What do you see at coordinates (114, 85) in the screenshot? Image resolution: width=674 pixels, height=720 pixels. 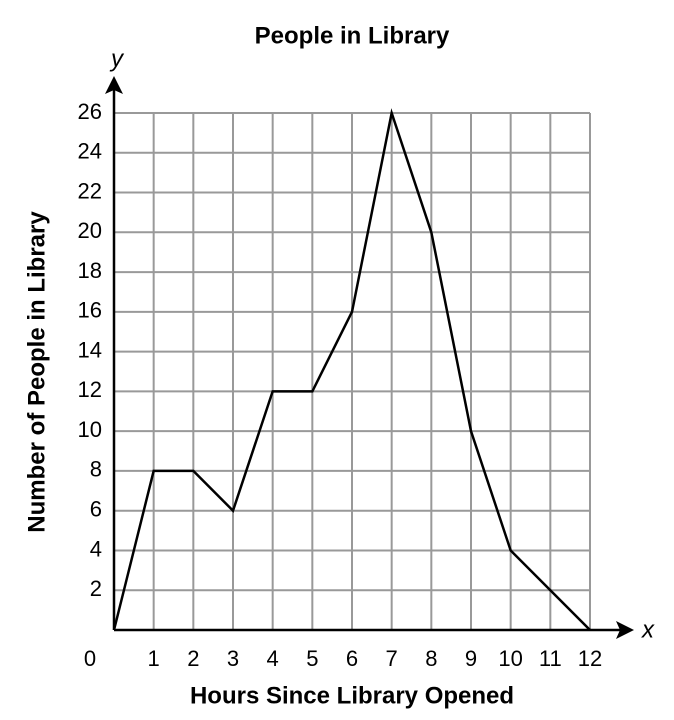 I see `y-axis-arrow` at bounding box center [114, 85].